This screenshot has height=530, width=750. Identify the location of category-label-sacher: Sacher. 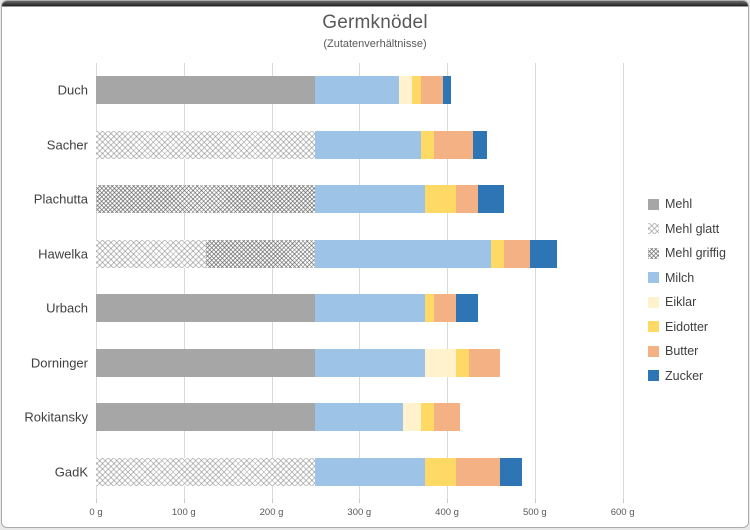
(67, 145).